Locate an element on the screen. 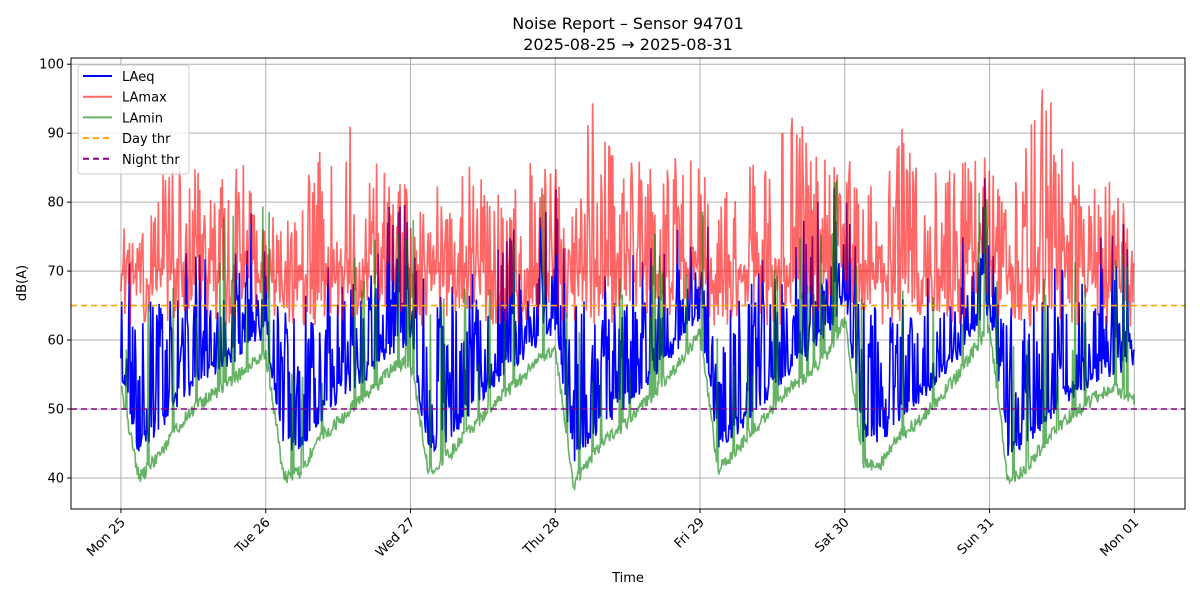 The width and height of the screenshot is (1200, 600). y-axis-label: dB(A) is located at coordinates (22, 283).